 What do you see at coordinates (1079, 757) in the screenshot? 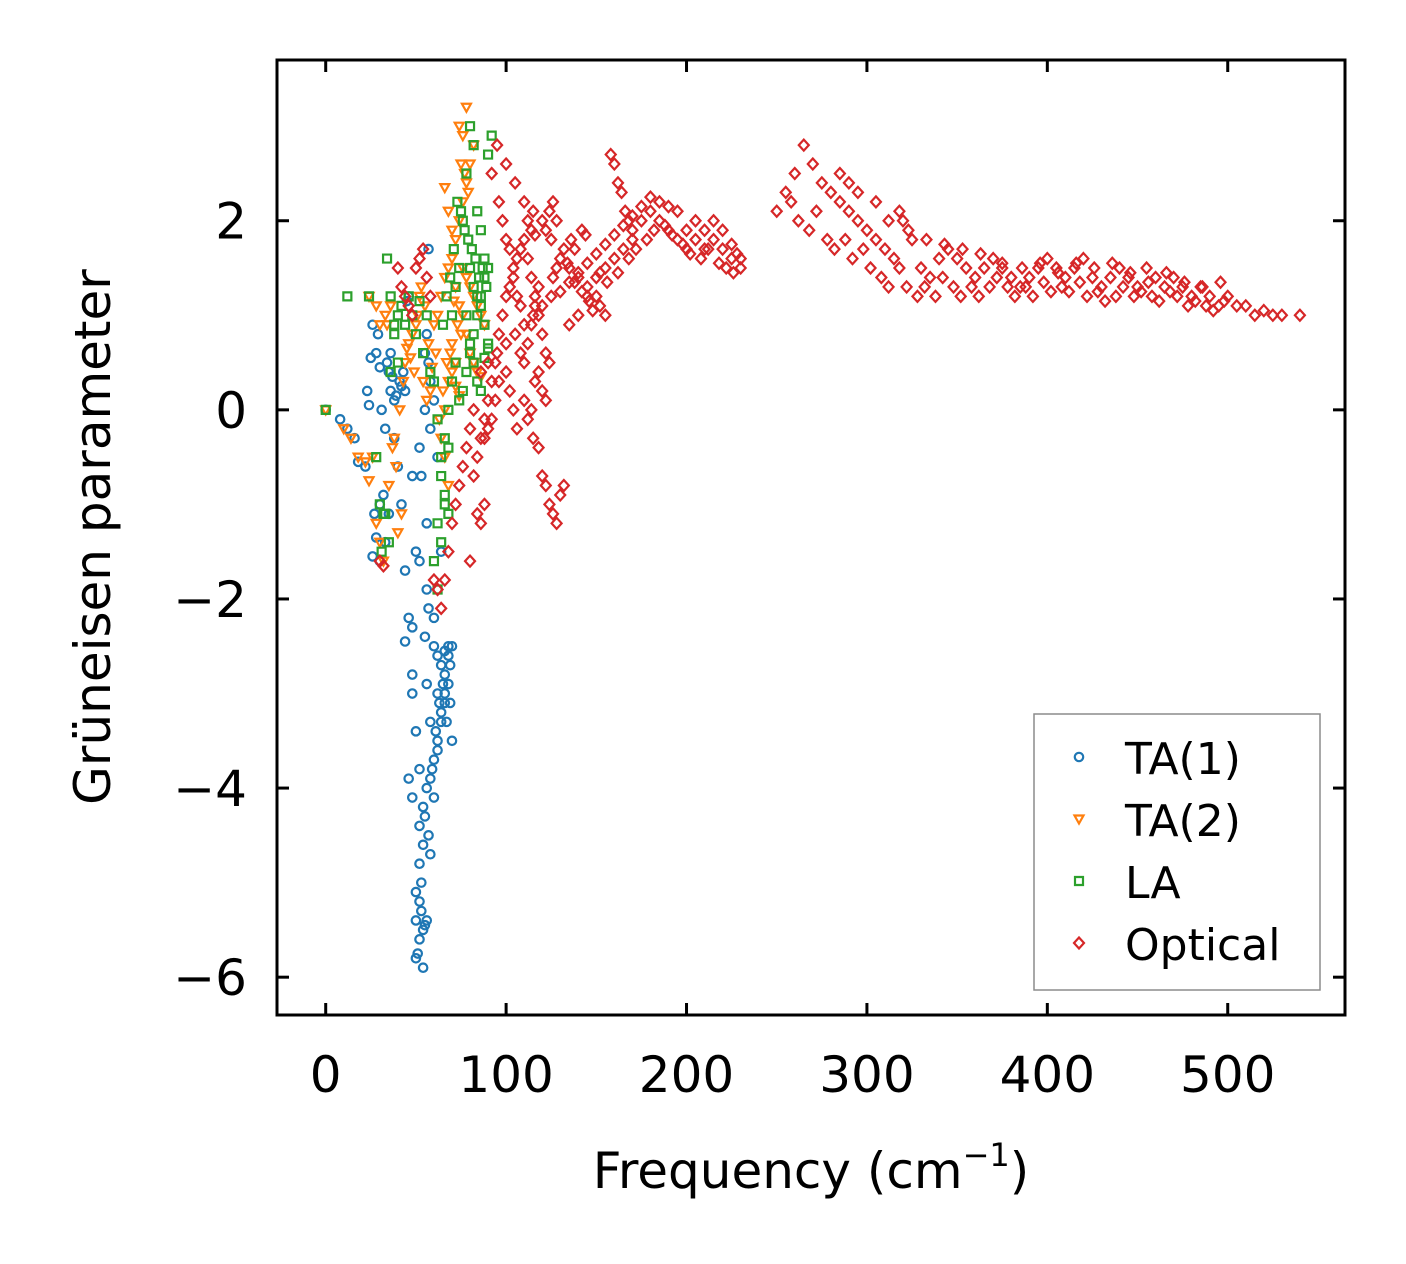
I see `legend-marker-ta1` at bounding box center [1079, 757].